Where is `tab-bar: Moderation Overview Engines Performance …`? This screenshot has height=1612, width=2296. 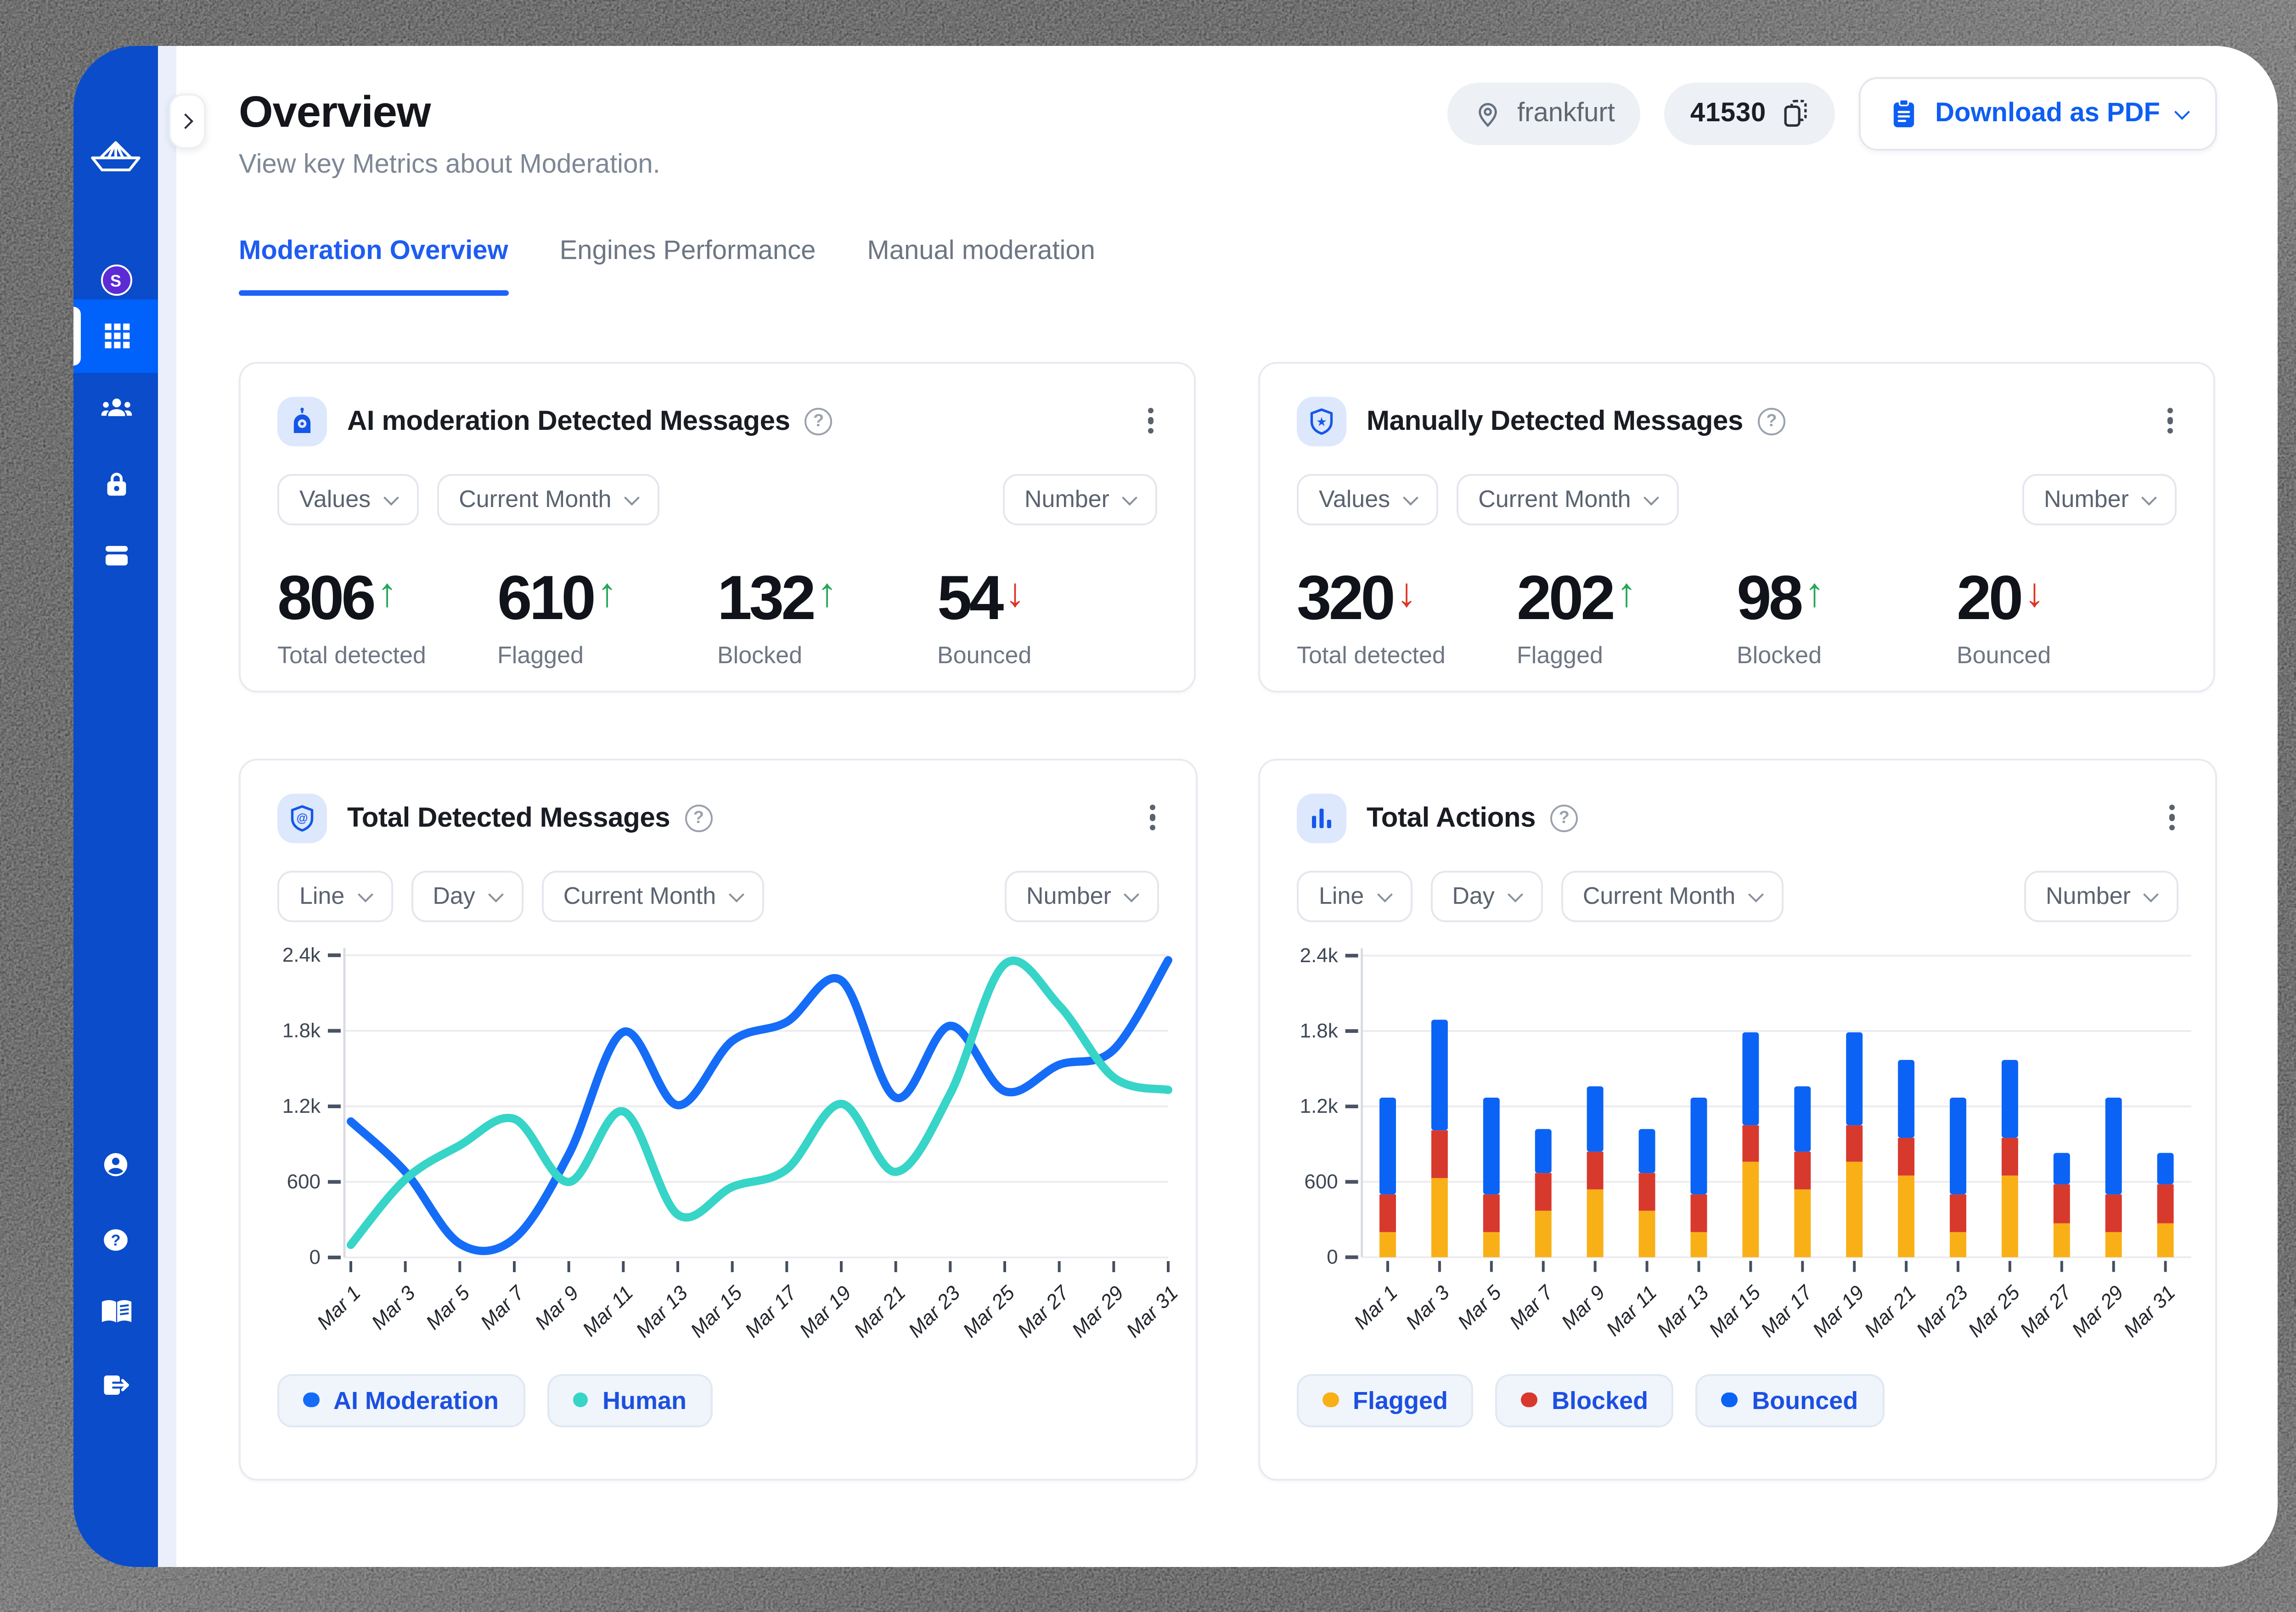
tab-bar: Moderation Overview Engines Performance … is located at coordinates (667, 265).